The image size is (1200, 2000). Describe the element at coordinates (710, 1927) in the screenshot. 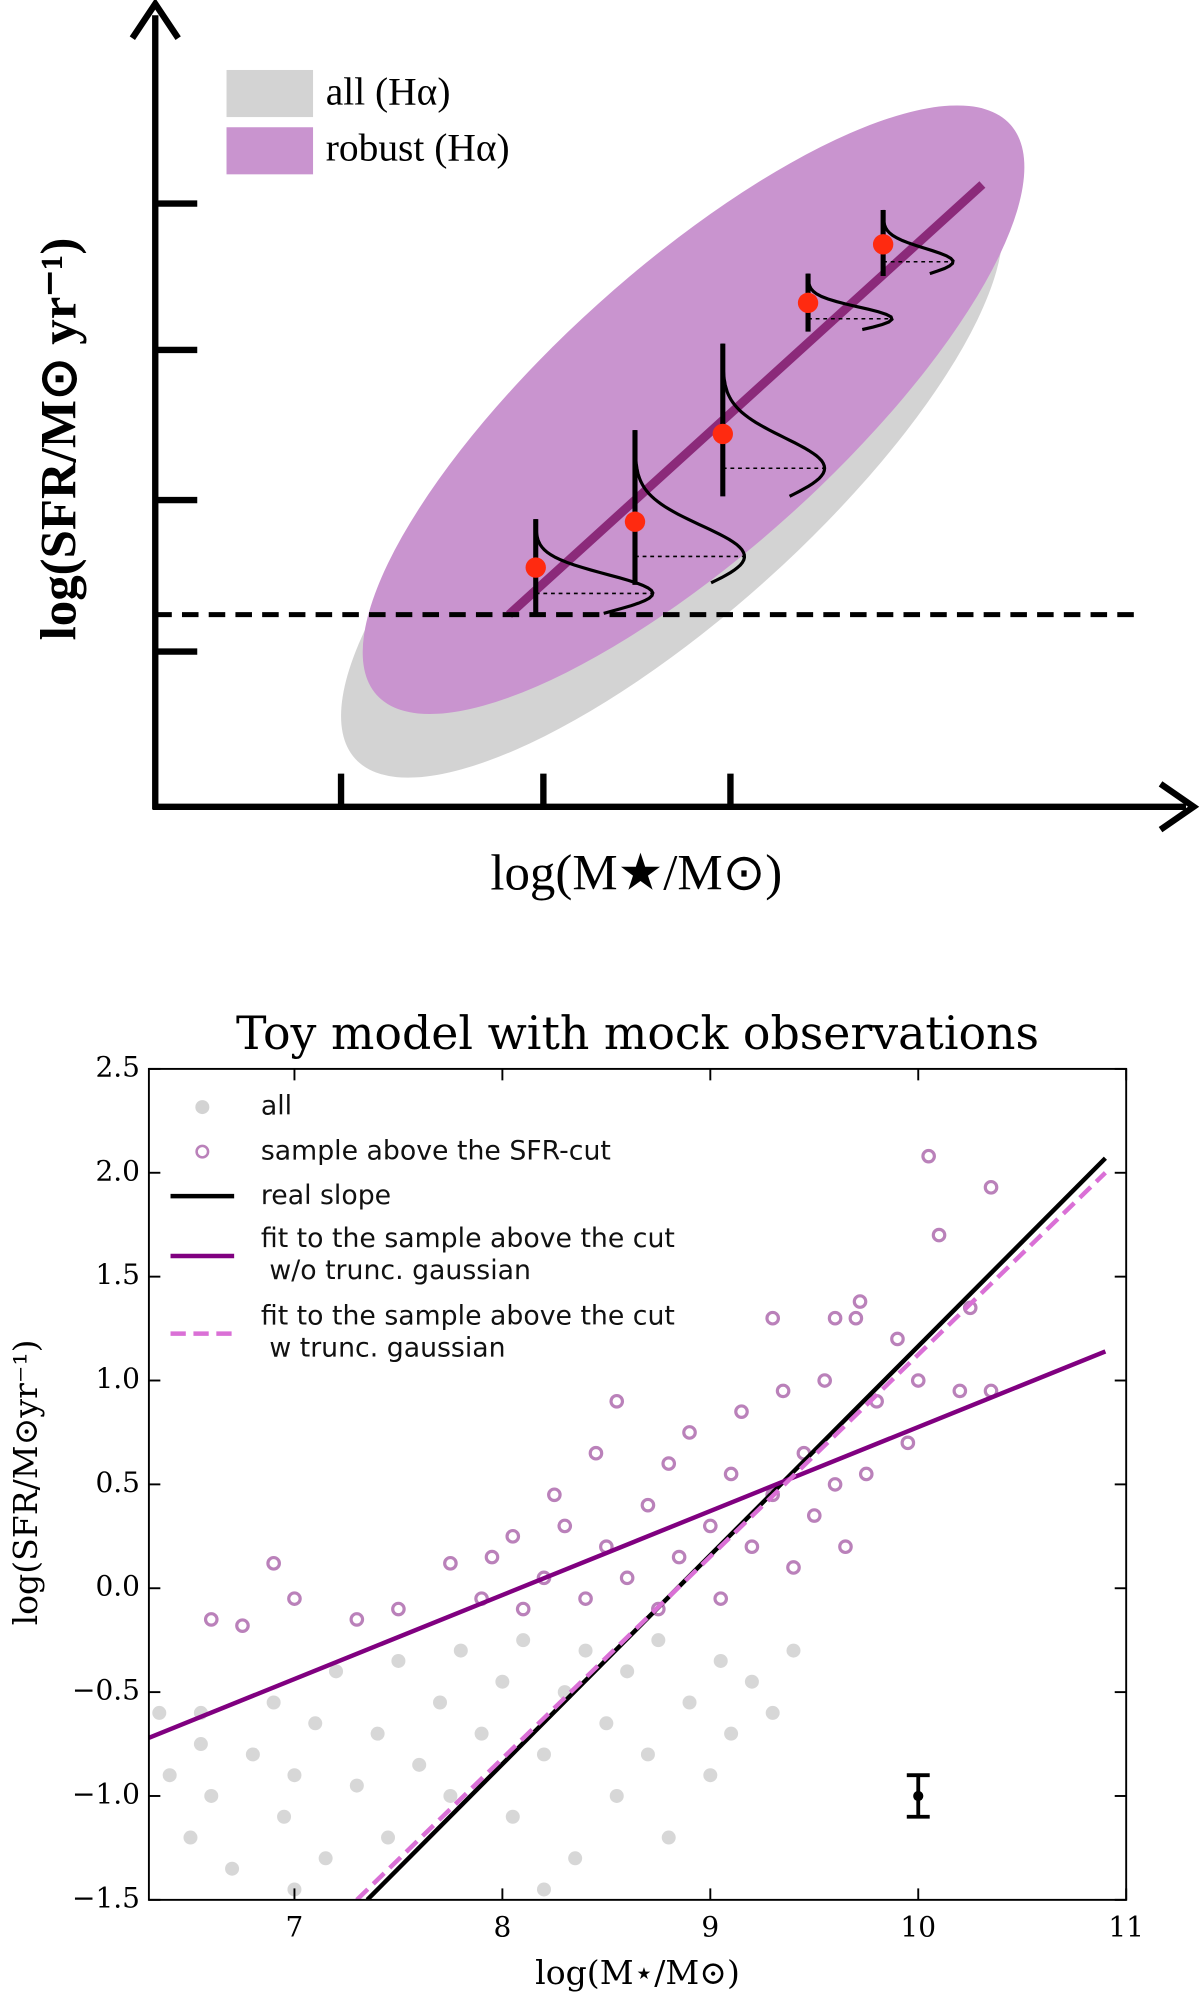

I see `x-tick-label: 9` at that location.